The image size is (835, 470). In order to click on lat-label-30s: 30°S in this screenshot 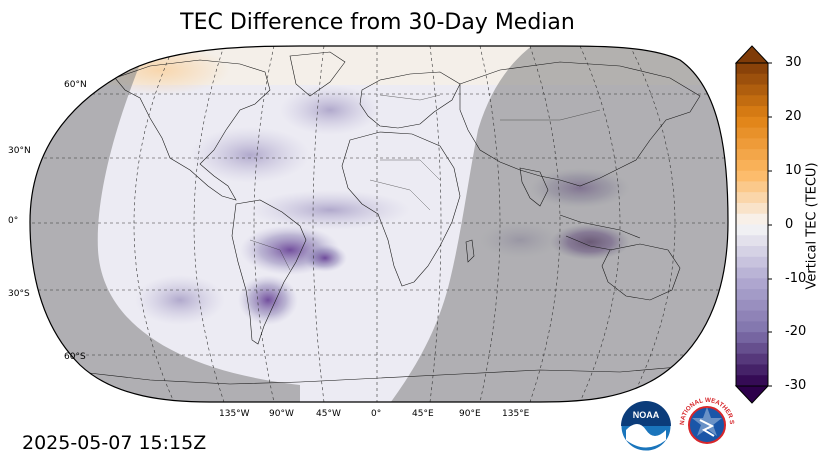, I will do `click(19, 294)`.